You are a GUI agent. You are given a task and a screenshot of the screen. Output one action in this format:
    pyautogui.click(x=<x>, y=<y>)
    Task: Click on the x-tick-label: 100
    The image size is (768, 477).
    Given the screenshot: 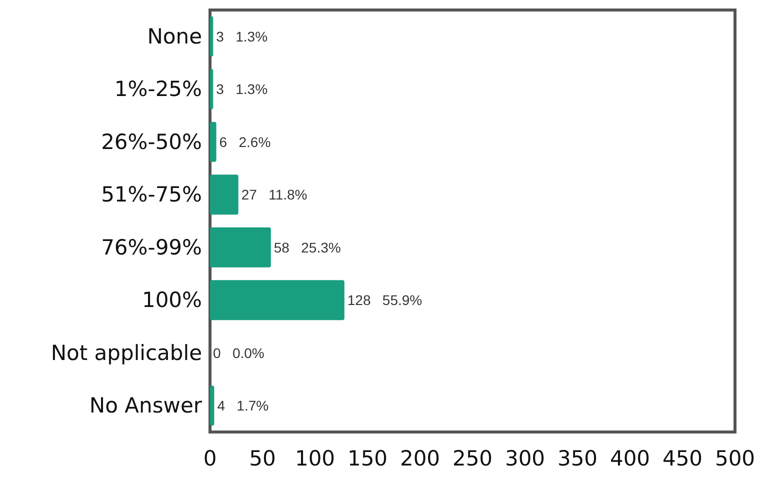 What is the action you would take?
    pyautogui.click(x=315, y=458)
    